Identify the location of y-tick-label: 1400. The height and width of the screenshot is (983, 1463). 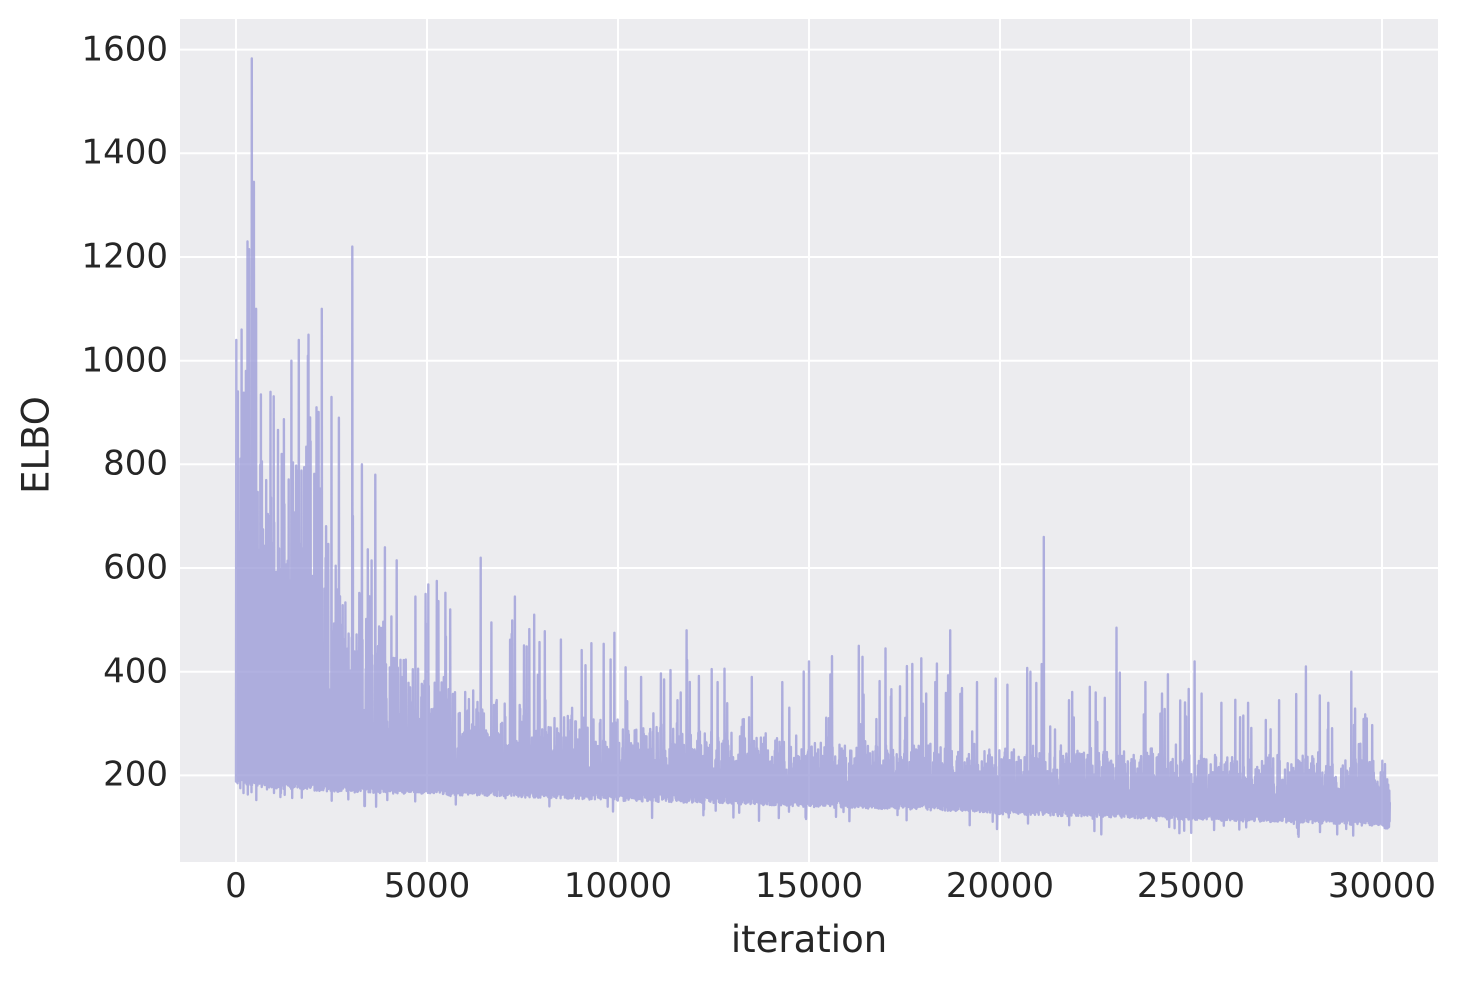
(124, 152).